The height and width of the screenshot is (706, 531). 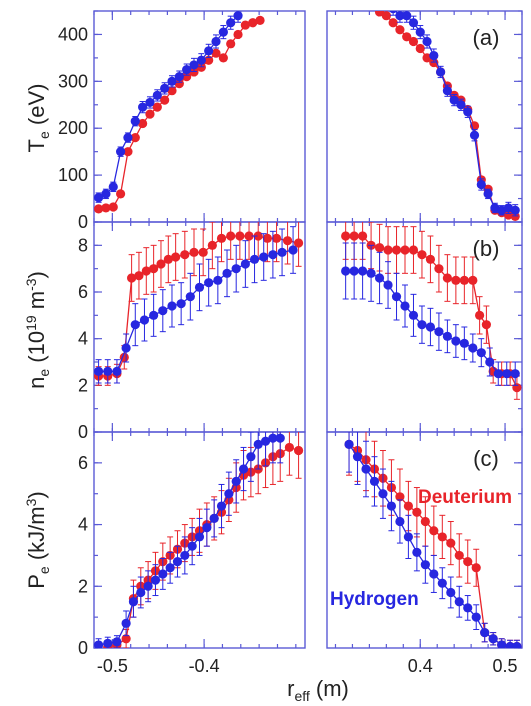 I want to click on x-tick-label: 0.5, so click(x=505, y=666).